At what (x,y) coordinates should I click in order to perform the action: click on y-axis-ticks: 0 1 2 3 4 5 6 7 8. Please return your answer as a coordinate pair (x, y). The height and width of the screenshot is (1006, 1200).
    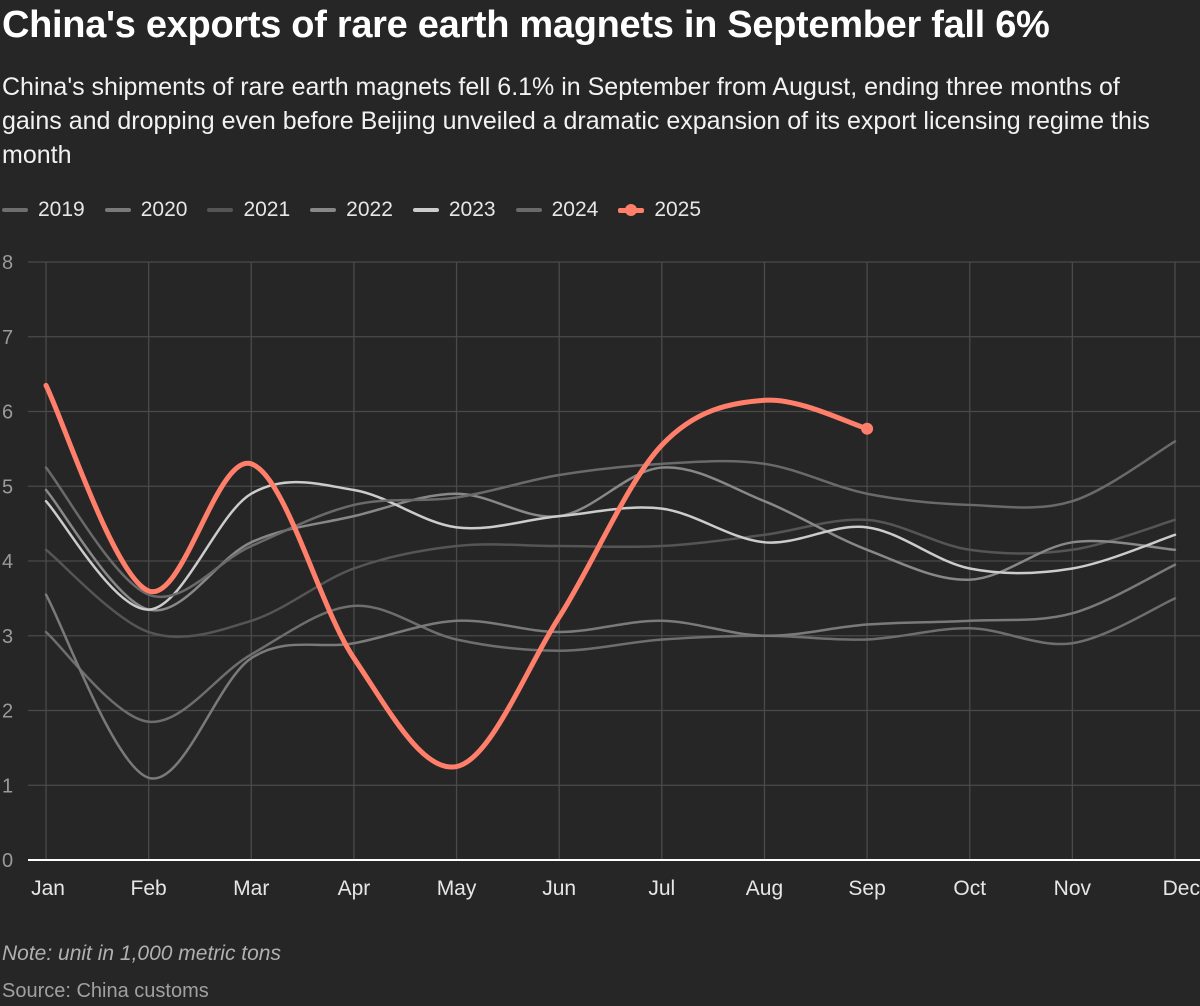
    Looking at the image, I should click on (7, 562).